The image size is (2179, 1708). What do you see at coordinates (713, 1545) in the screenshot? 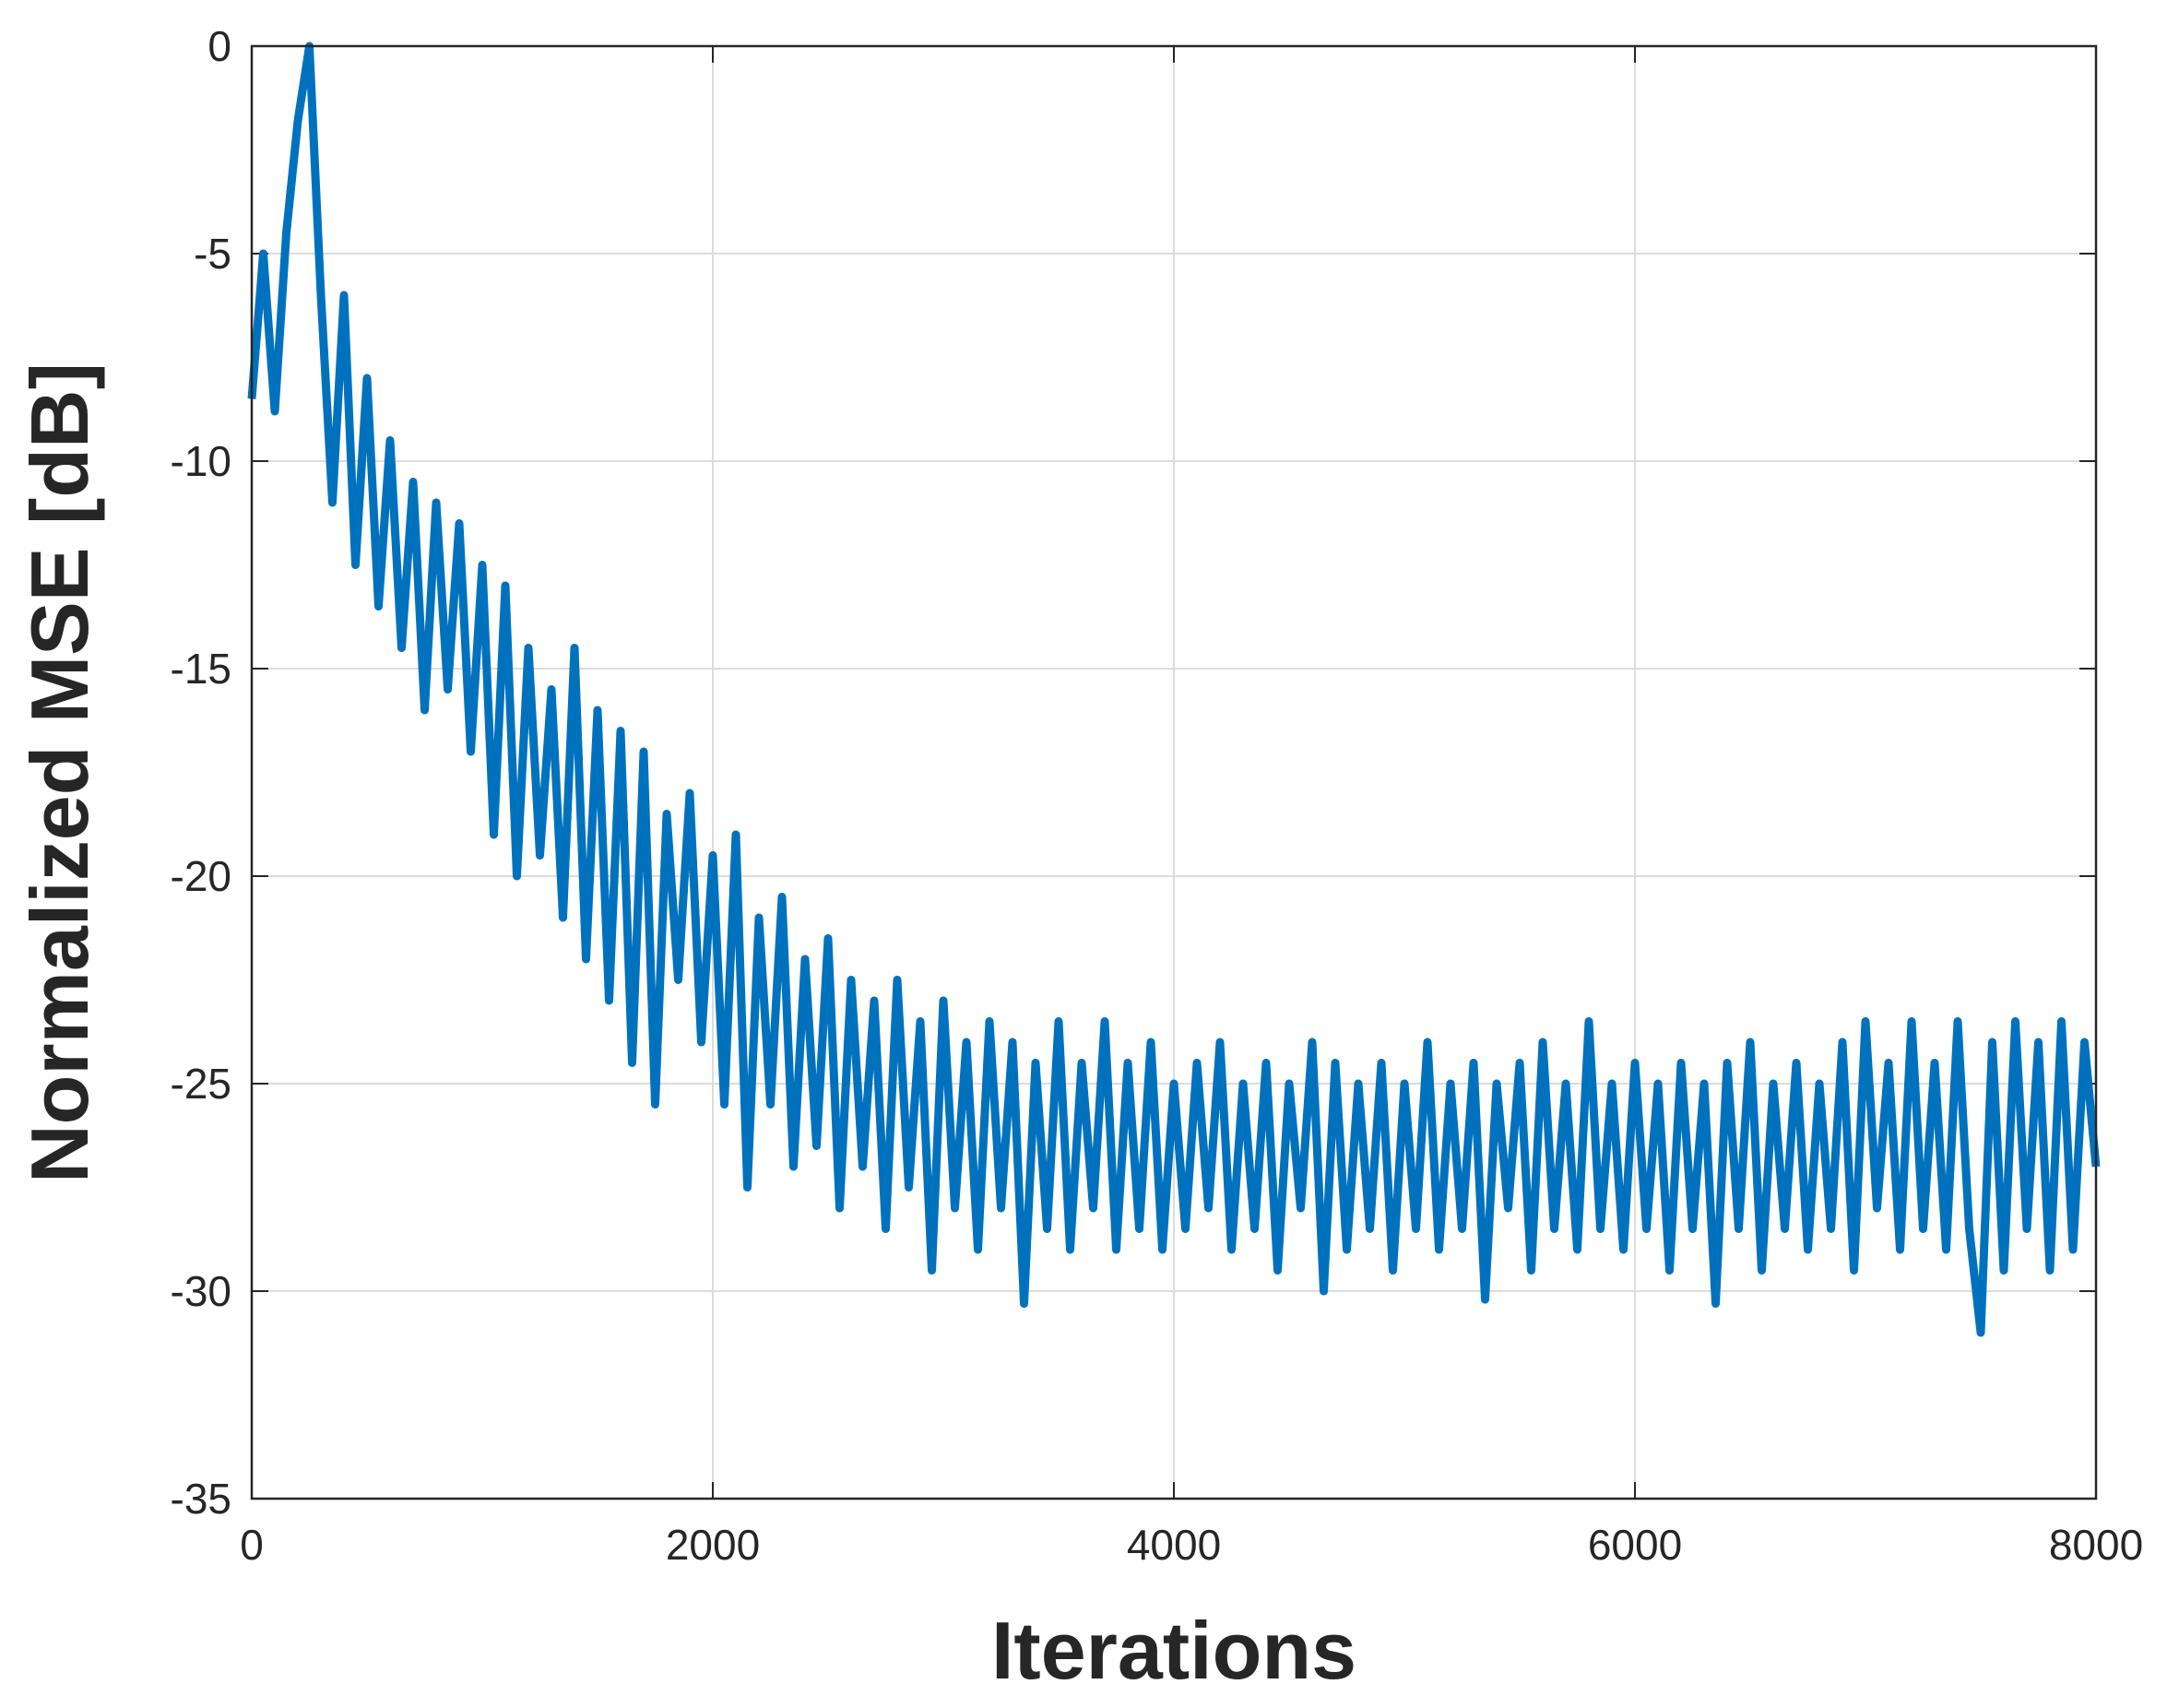
I see `x-tick-label: 2000` at bounding box center [713, 1545].